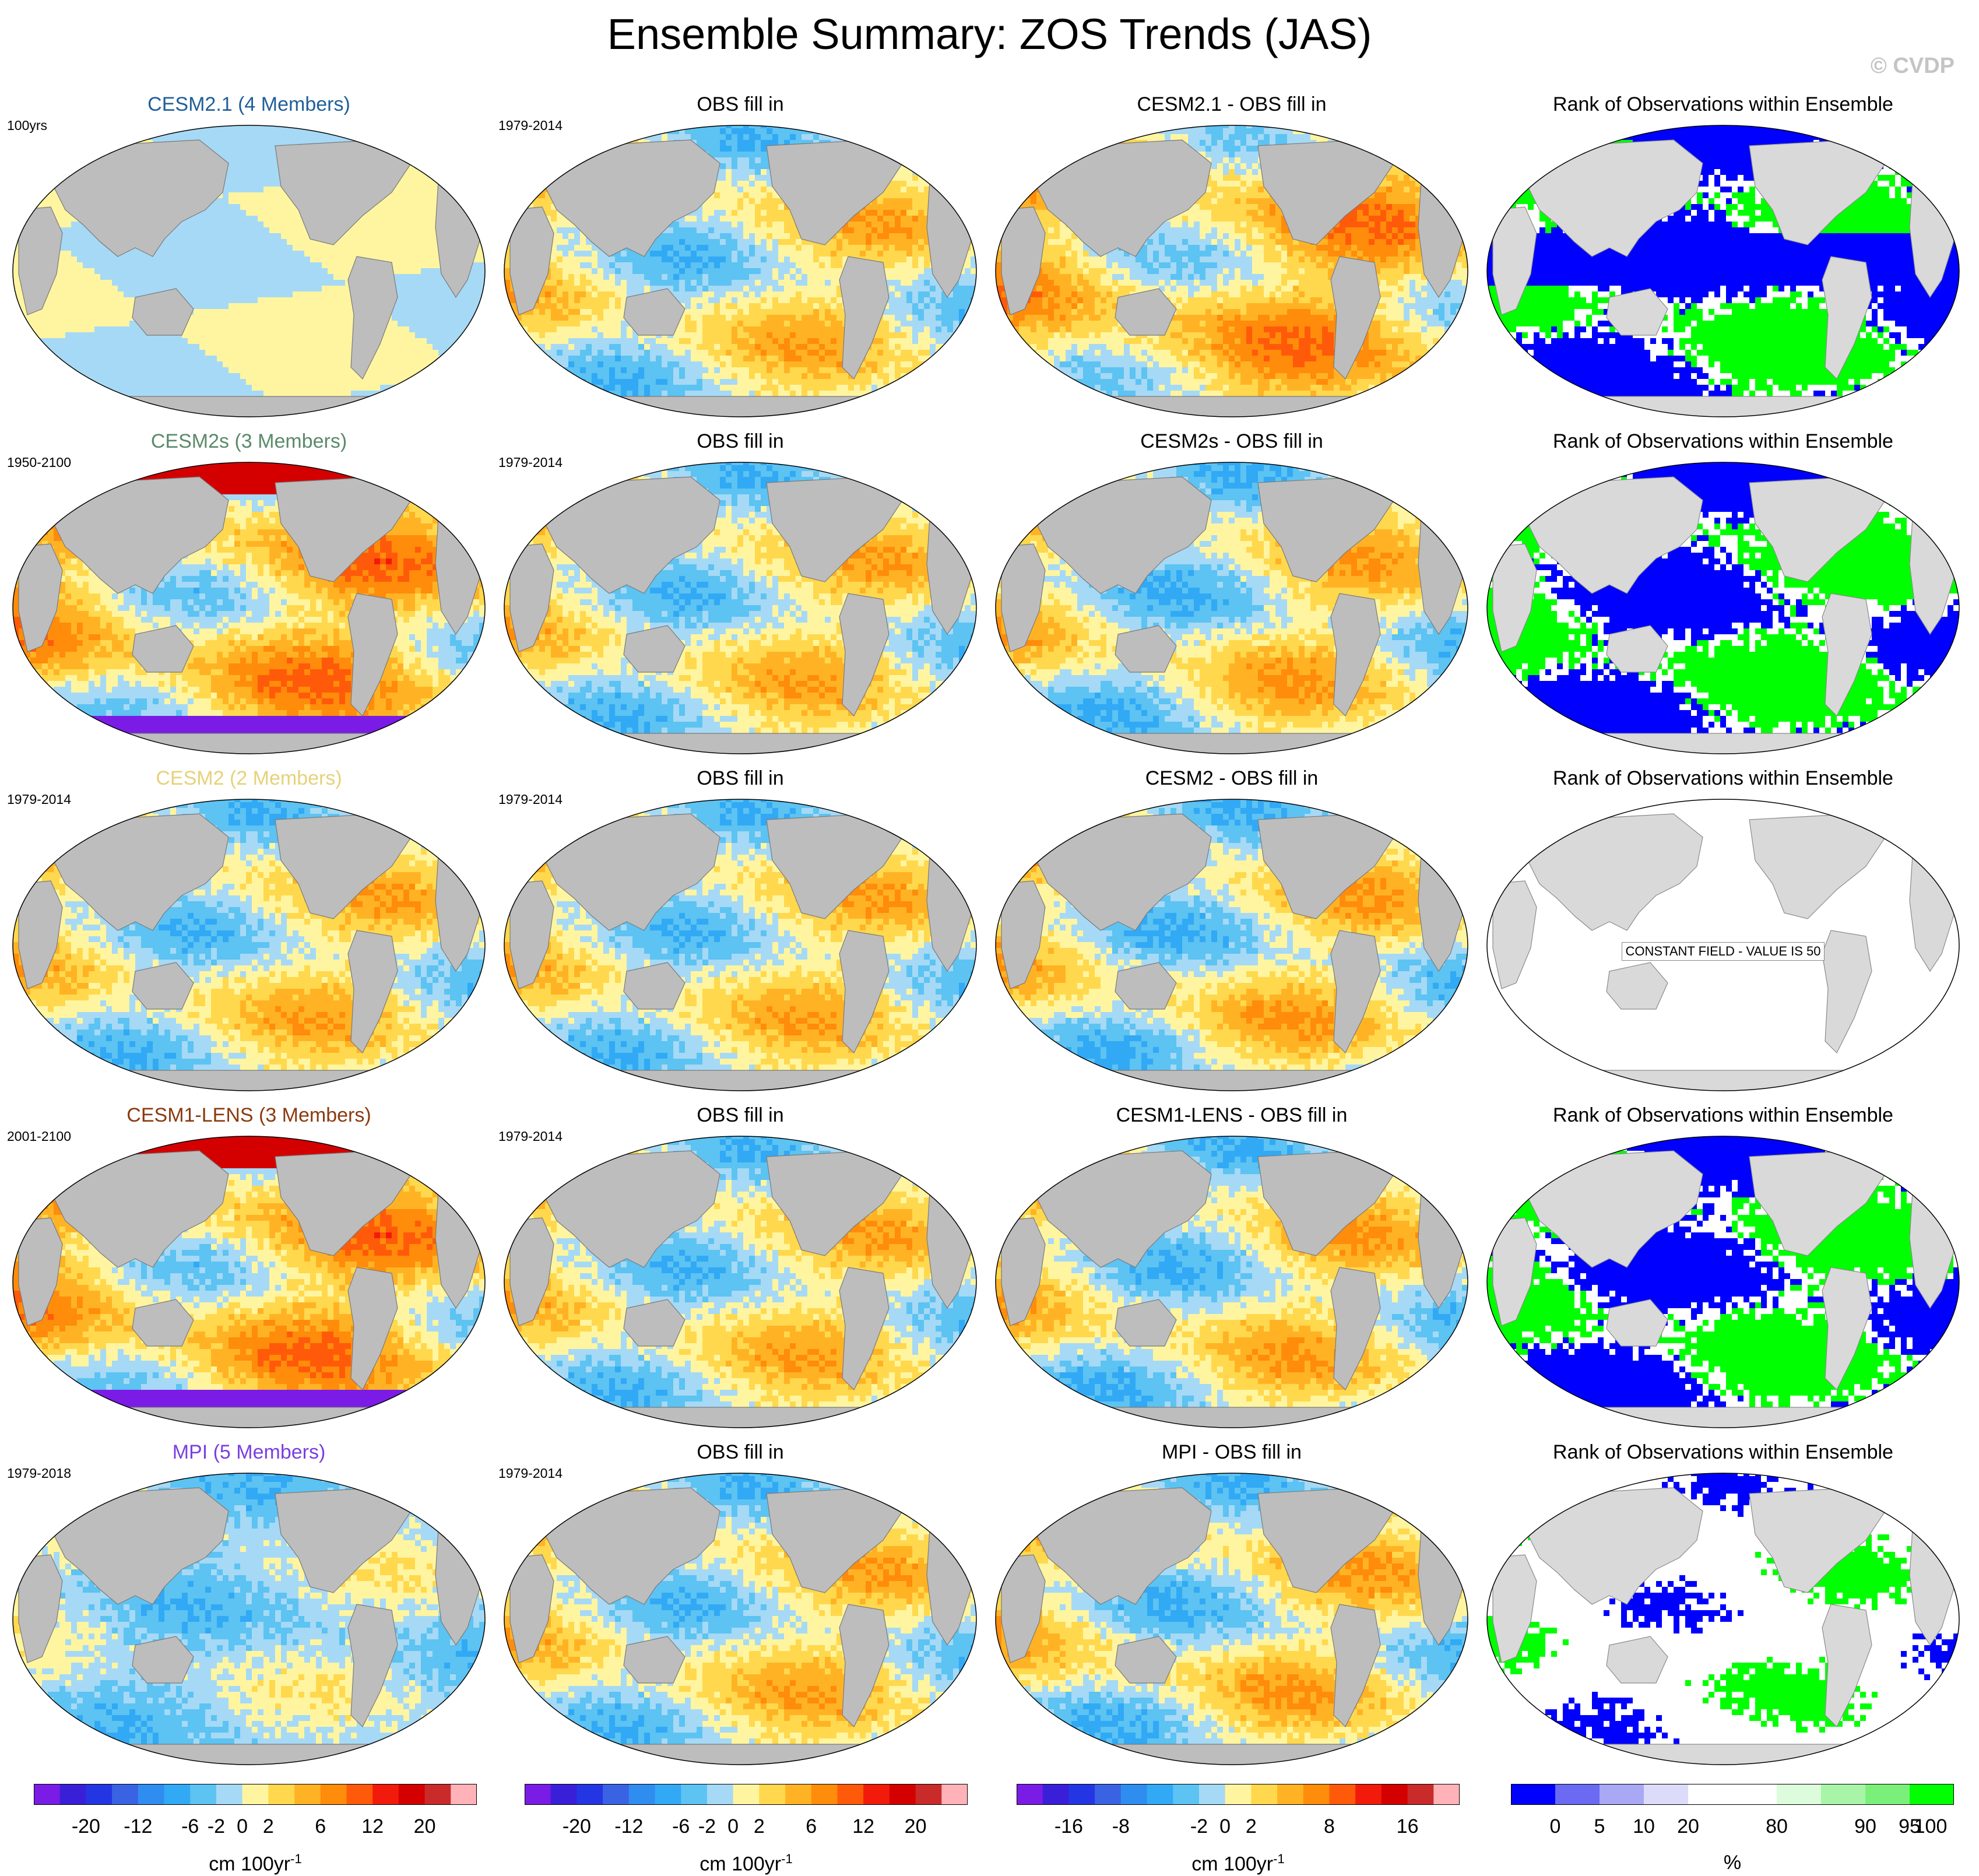  What do you see at coordinates (1733, 1827) in the screenshot?
I see `colorbar-4: 0 5 10 20 80 90 95 100%` at bounding box center [1733, 1827].